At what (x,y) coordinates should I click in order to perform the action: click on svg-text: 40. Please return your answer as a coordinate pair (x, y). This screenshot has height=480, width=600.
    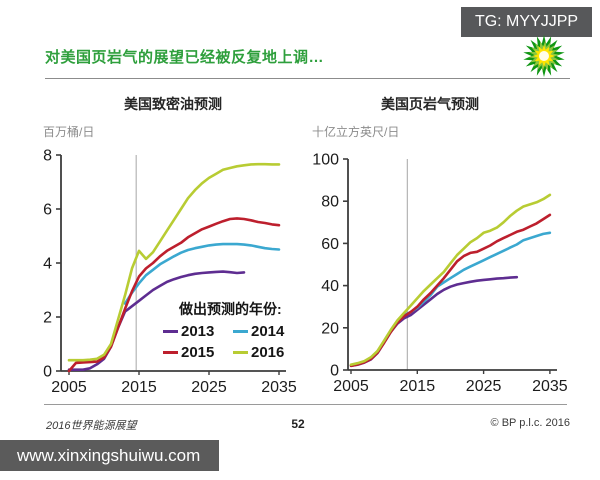
    Looking at the image, I should click on (330, 286).